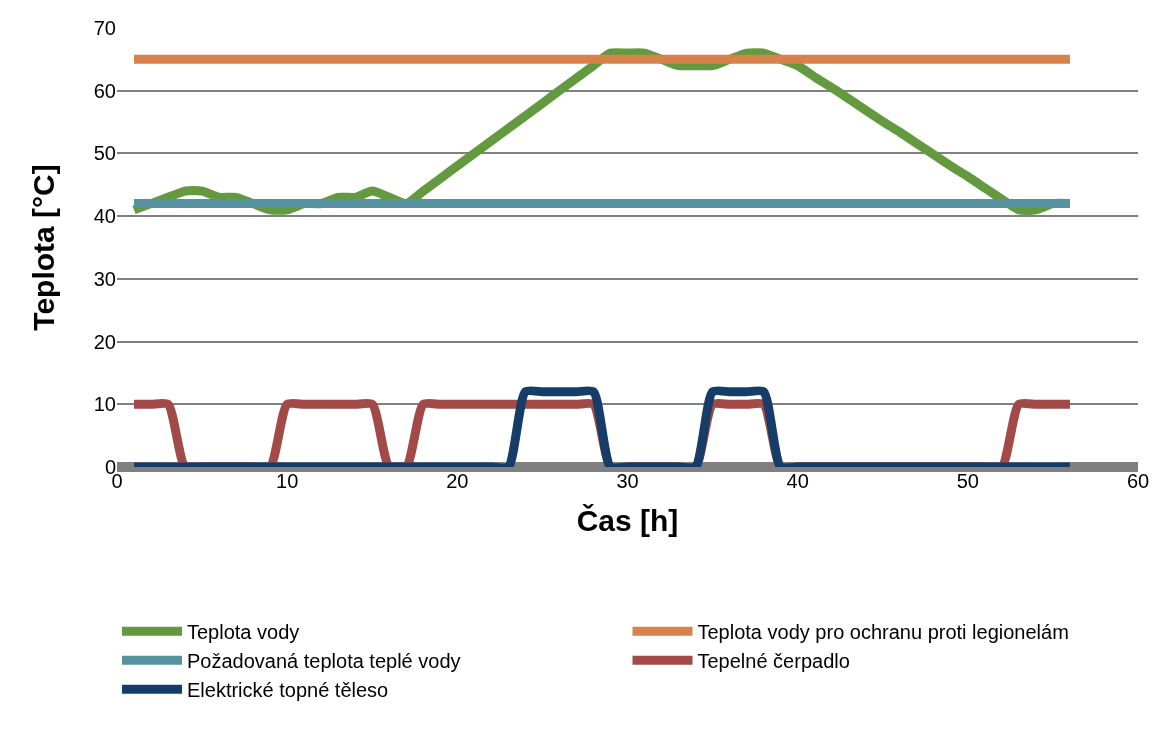 This screenshot has height=751, width=1158. Describe the element at coordinates (104, 341) in the screenshot. I see `y-tick-label: 20` at that location.